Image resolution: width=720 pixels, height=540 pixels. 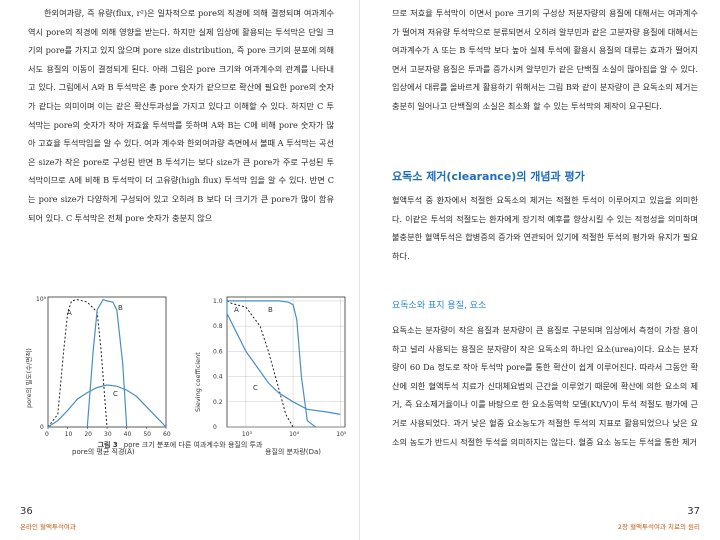 I want to click on left-page-number: 36, so click(x=26, y=511).